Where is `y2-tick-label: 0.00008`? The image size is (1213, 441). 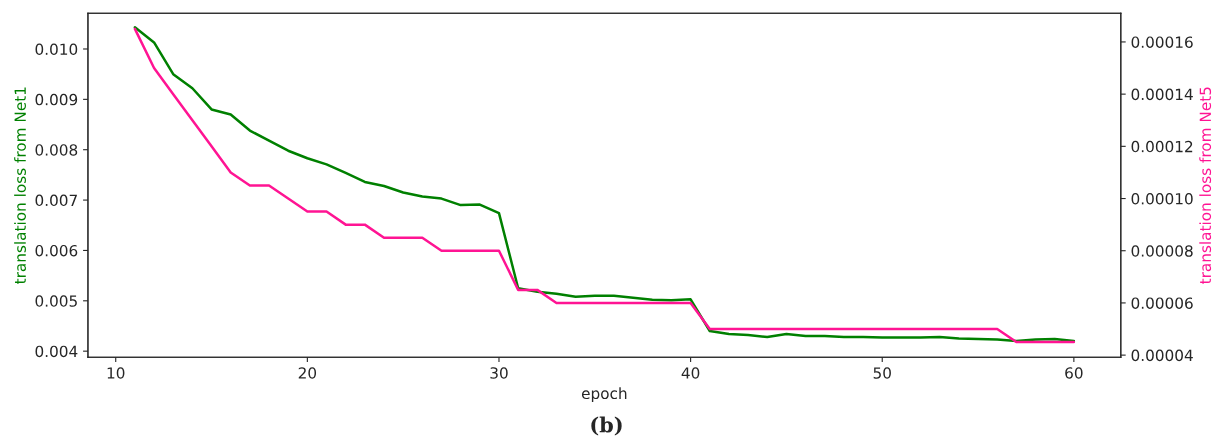
y2-tick-label: 0.00008 is located at coordinates (1162, 251).